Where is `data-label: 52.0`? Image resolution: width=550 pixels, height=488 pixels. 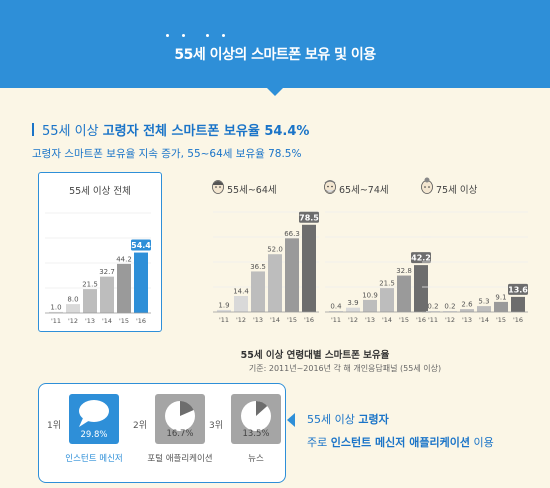 data-label: 52.0 is located at coordinates (275, 250).